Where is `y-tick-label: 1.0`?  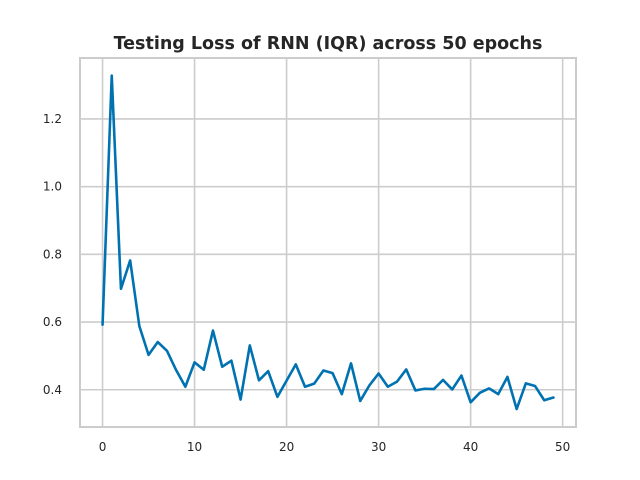 y-tick-label: 1.0 is located at coordinates (52, 187).